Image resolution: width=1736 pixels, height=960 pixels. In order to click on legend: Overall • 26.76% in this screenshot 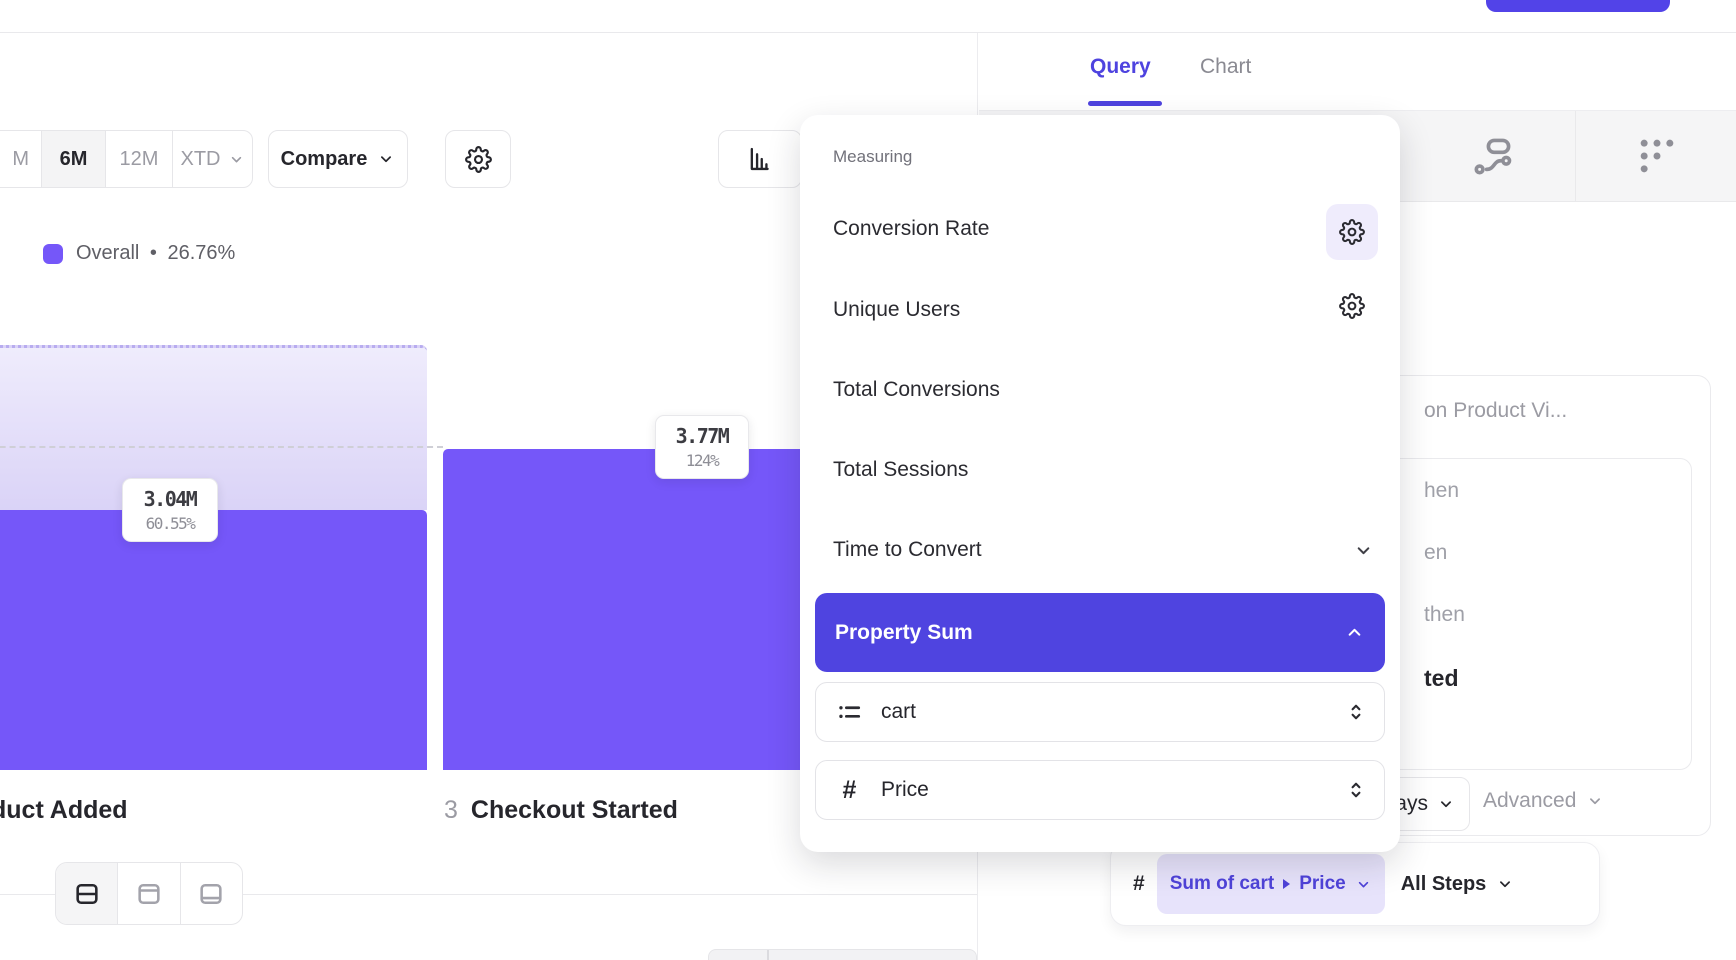, I will do `click(139, 253)`.